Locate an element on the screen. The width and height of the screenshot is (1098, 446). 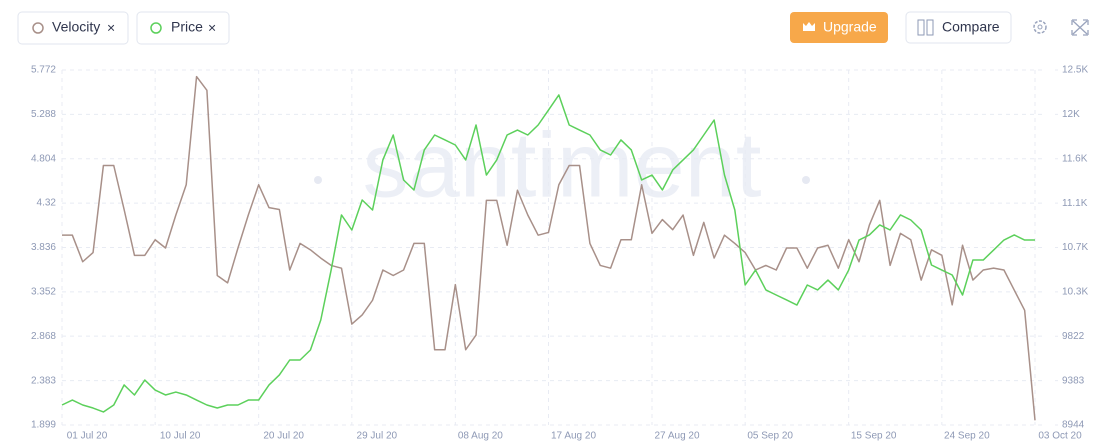
legend-label: Velocity is located at coordinates (76, 27).